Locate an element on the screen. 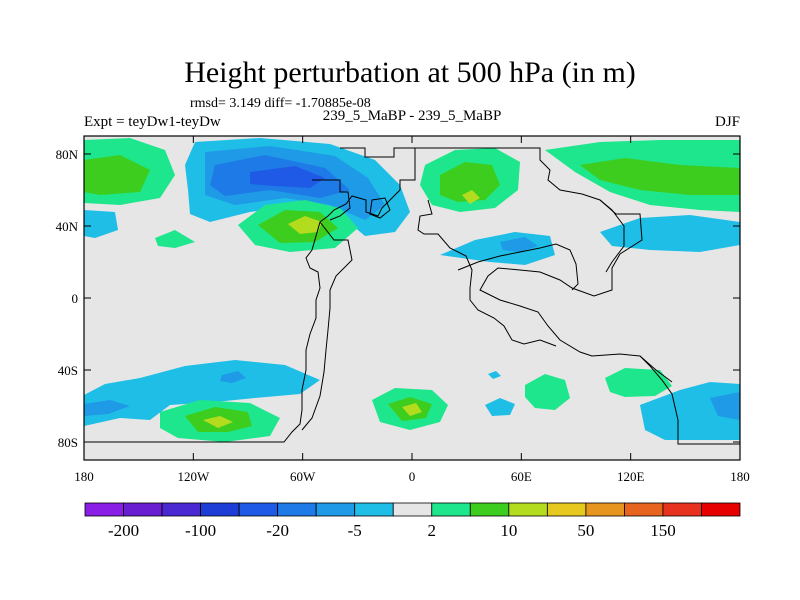  colorbar-label: -20 is located at coordinates (277, 530).